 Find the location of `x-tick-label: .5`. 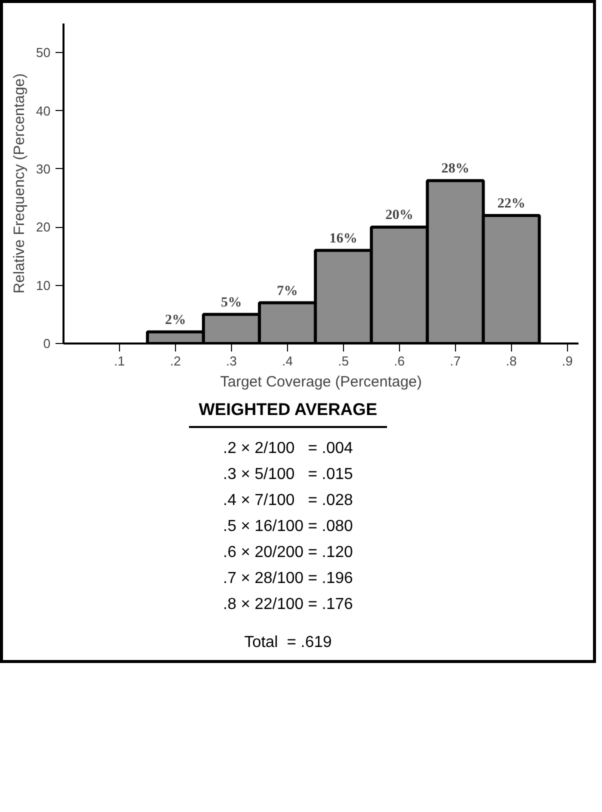

x-tick-label: .5 is located at coordinates (343, 361).